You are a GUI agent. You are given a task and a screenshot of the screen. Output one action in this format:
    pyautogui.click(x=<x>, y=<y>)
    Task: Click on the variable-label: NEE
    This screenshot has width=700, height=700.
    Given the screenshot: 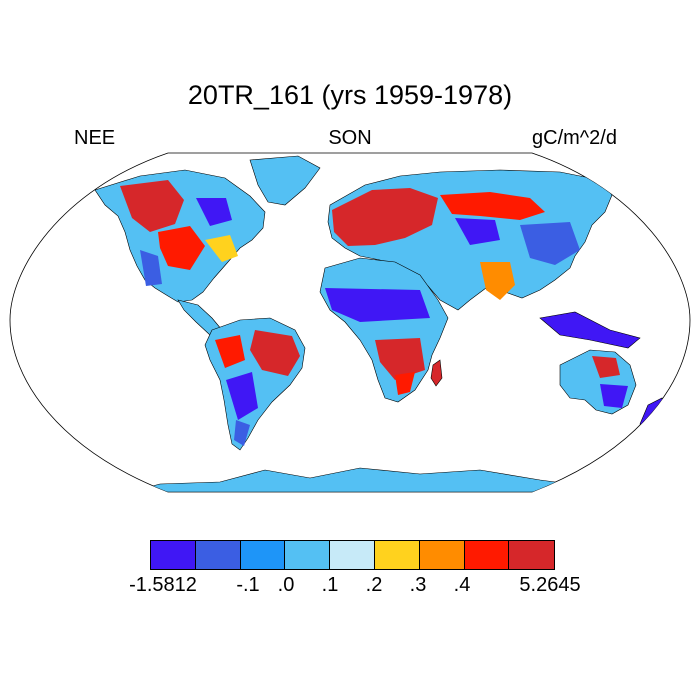 What is the action you would take?
    pyautogui.click(x=95, y=138)
    